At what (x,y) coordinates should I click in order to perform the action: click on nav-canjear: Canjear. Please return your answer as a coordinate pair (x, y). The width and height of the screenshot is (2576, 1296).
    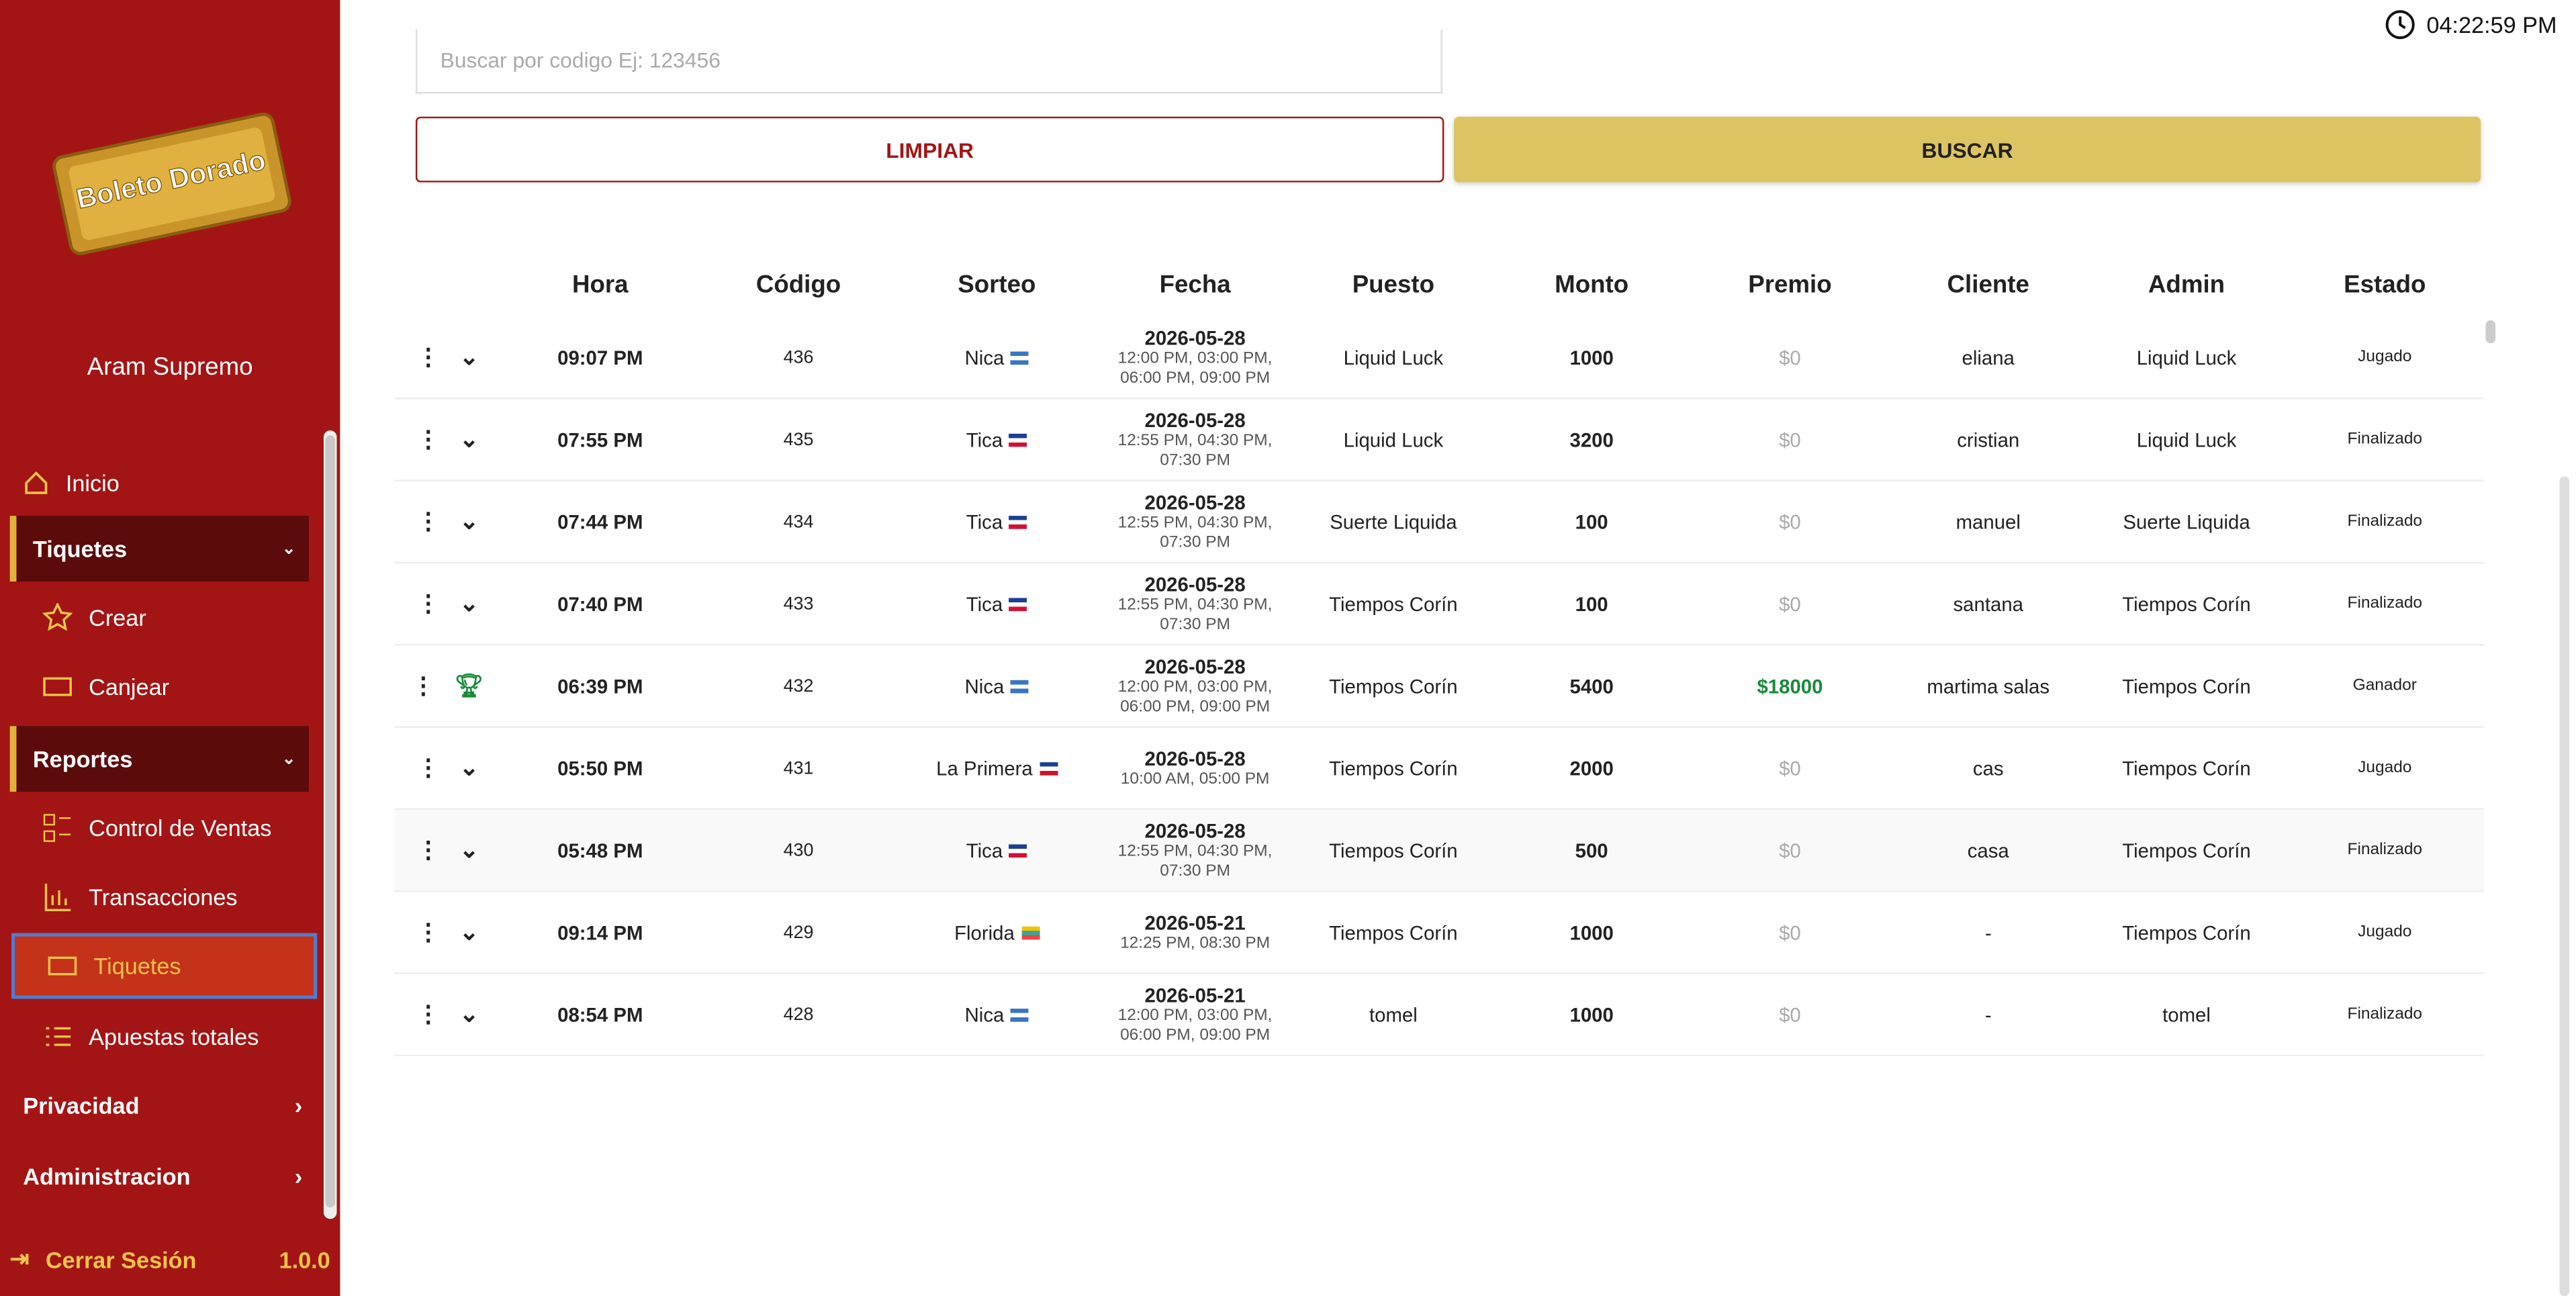
    Looking at the image, I should click on (199, 687).